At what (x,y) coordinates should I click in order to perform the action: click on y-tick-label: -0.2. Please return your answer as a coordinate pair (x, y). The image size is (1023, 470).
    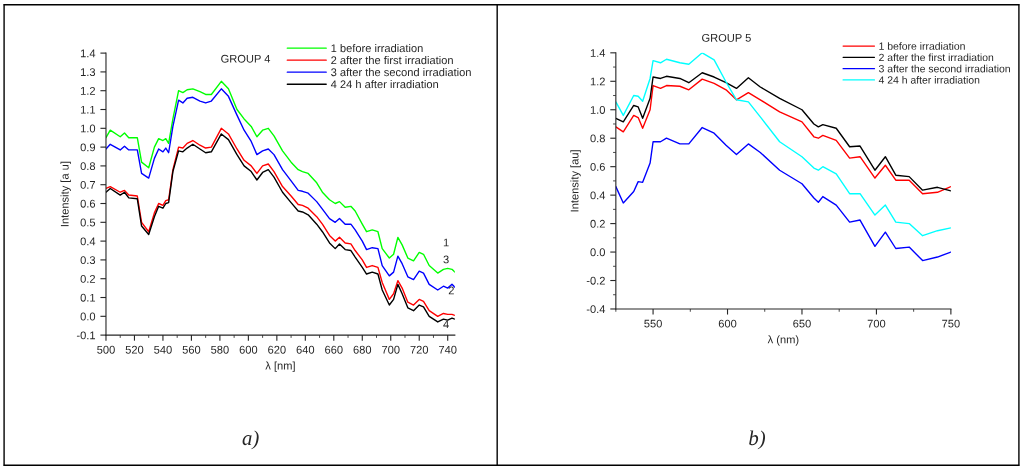
    Looking at the image, I should click on (595, 280).